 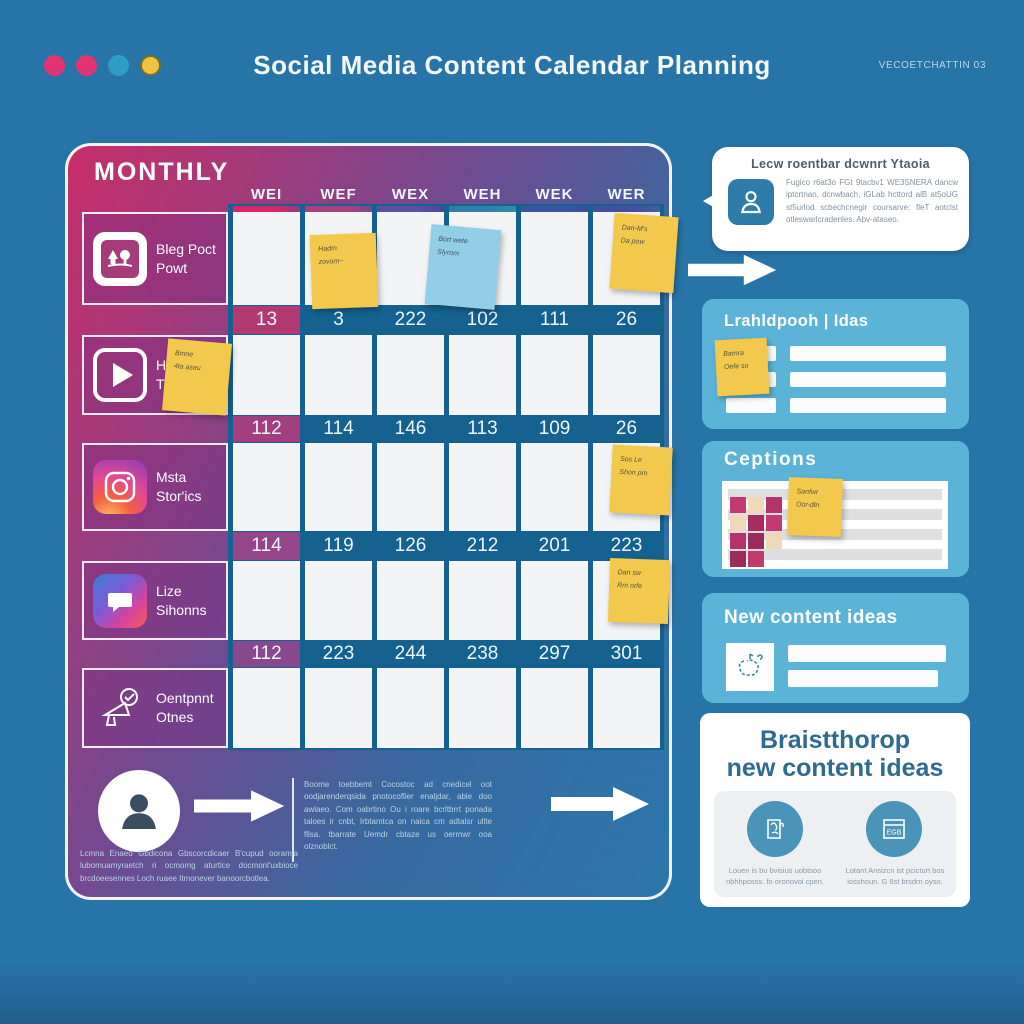 I want to click on calendar-badge-icon: EGB, so click(x=894, y=829).